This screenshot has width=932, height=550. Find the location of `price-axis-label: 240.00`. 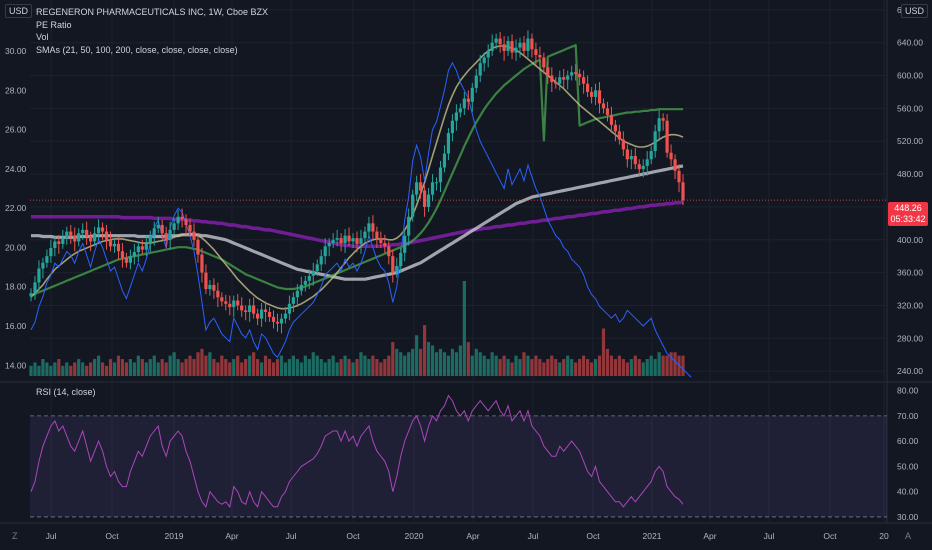

price-axis-label: 240.00 is located at coordinates (910, 371).